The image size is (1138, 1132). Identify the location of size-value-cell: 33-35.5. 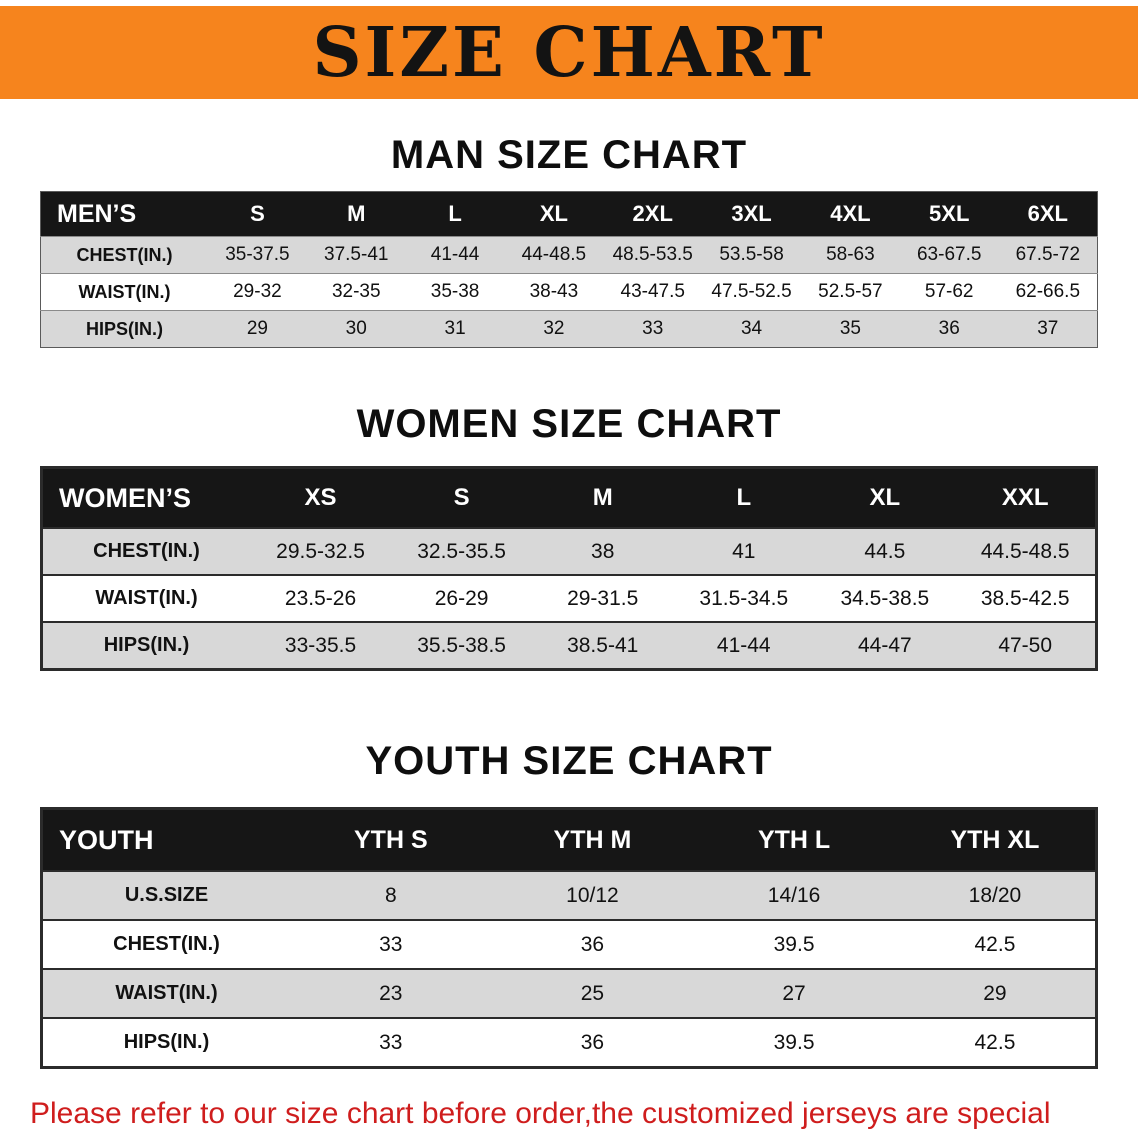
(321, 645).